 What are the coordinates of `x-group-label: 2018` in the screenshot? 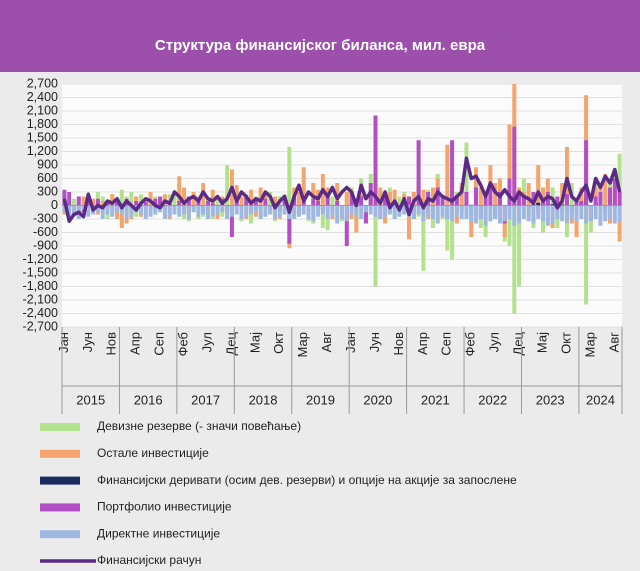 It's located at (263, 399).